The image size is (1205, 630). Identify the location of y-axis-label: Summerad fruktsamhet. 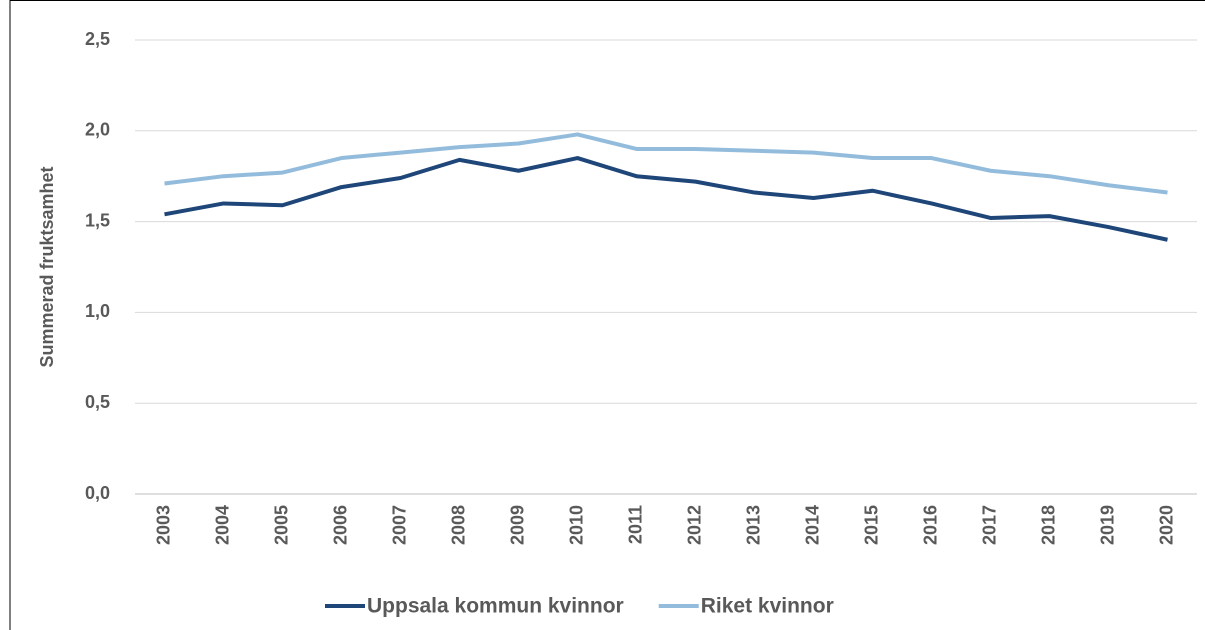
(47, 266).